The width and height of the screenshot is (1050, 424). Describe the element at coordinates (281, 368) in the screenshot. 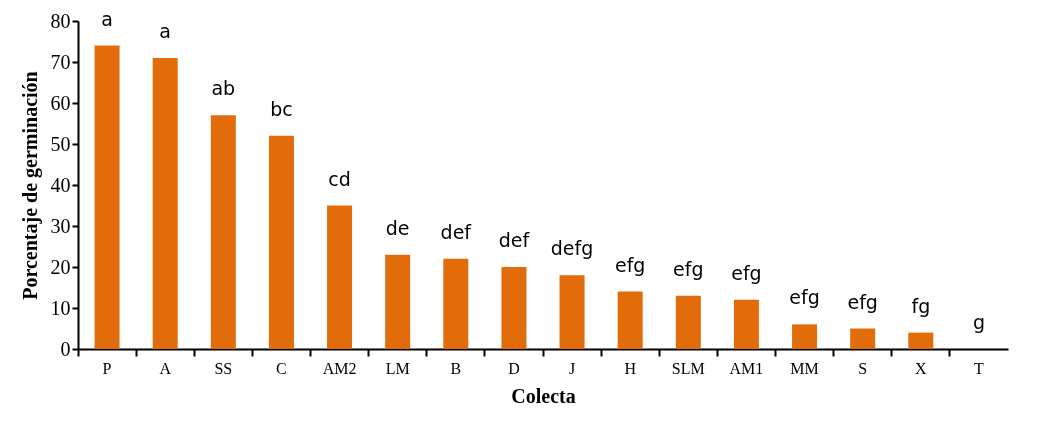

I see `x-tick-label: C` at that location.